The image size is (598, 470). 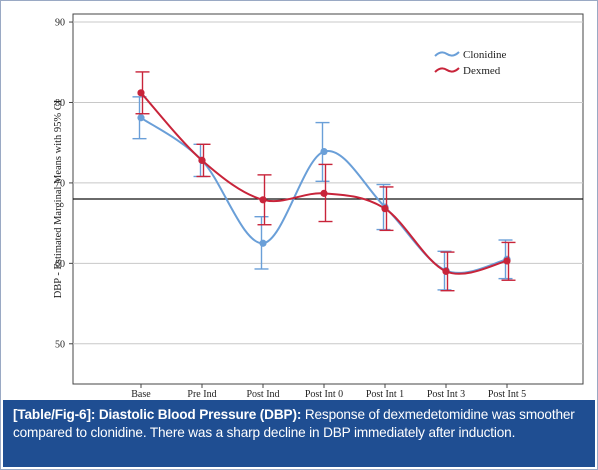 I want to click on y-axis-ticks: 50 60 70 80 90, so click(x=64, y=184).